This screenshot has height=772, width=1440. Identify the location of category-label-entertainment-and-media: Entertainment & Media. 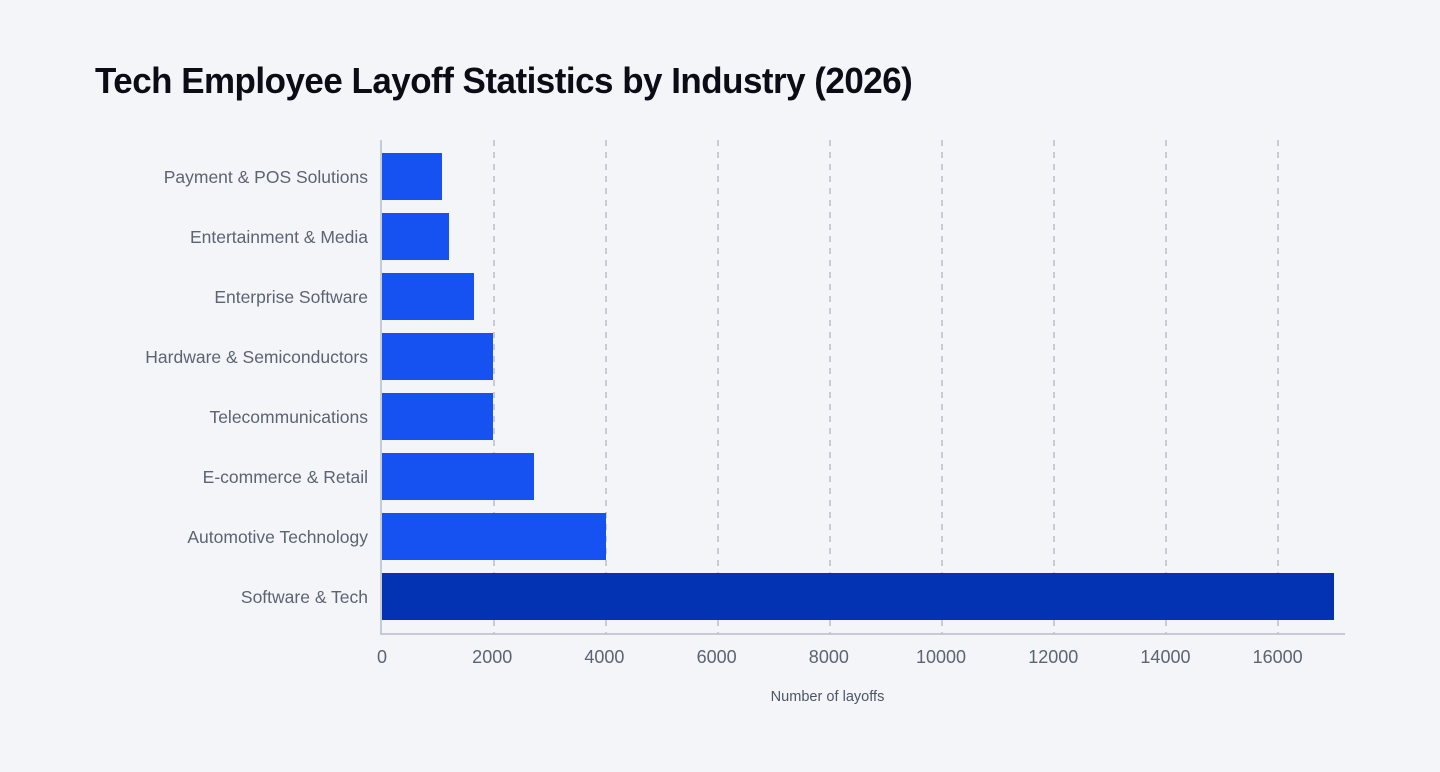
(278, 236).